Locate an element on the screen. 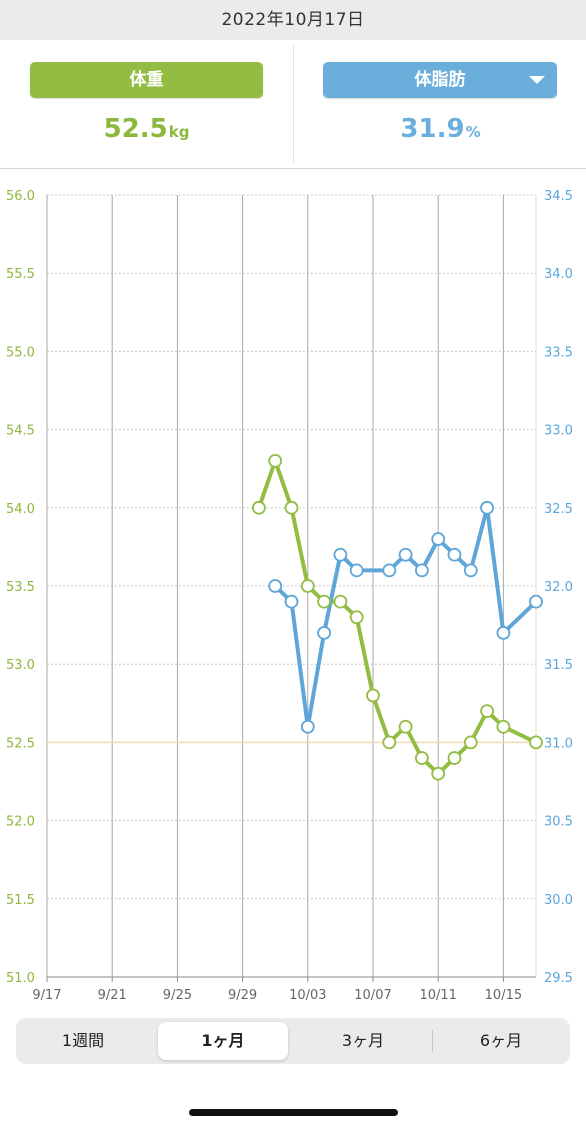 The height and width of the screenshot is (1131, 586). body-fat-value: 31.9% is located at coordinates (440, 129).